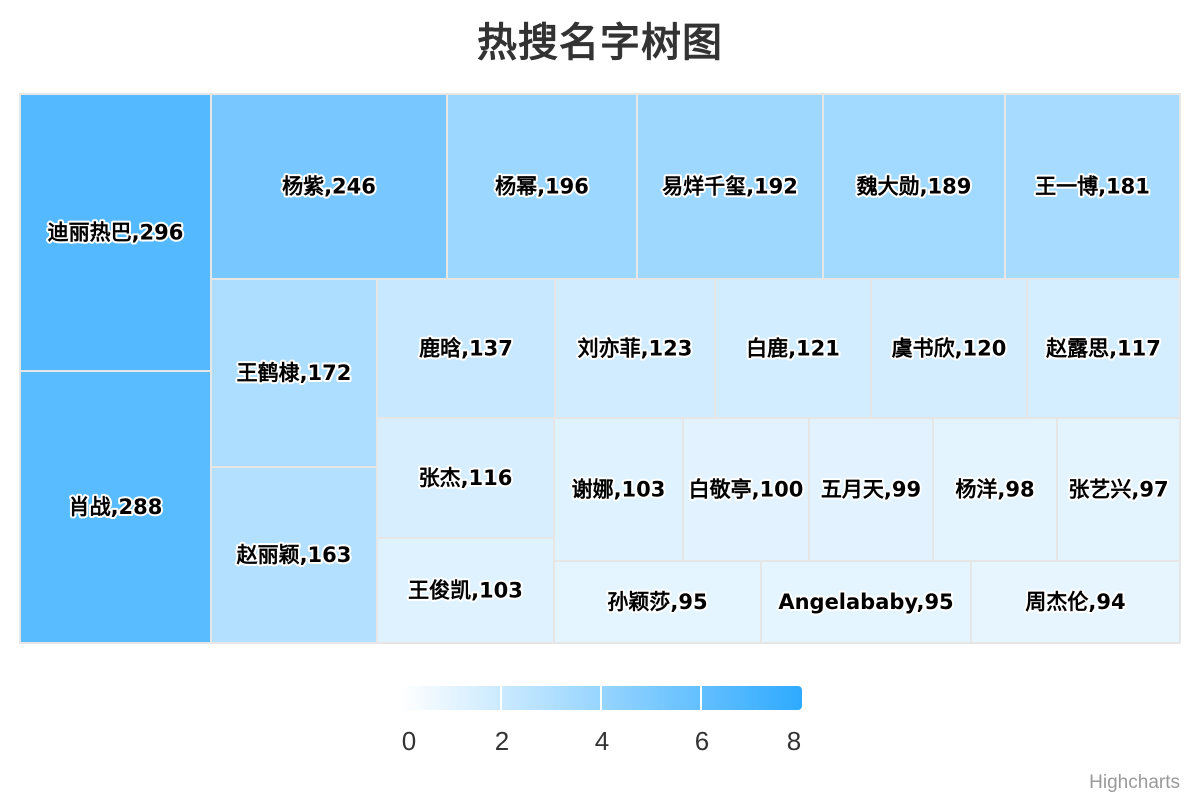 The height and width of the screenshot is (800, 1200). I want to click on treemap-cell-label: 易烊千玺,192, so click(730, 187).